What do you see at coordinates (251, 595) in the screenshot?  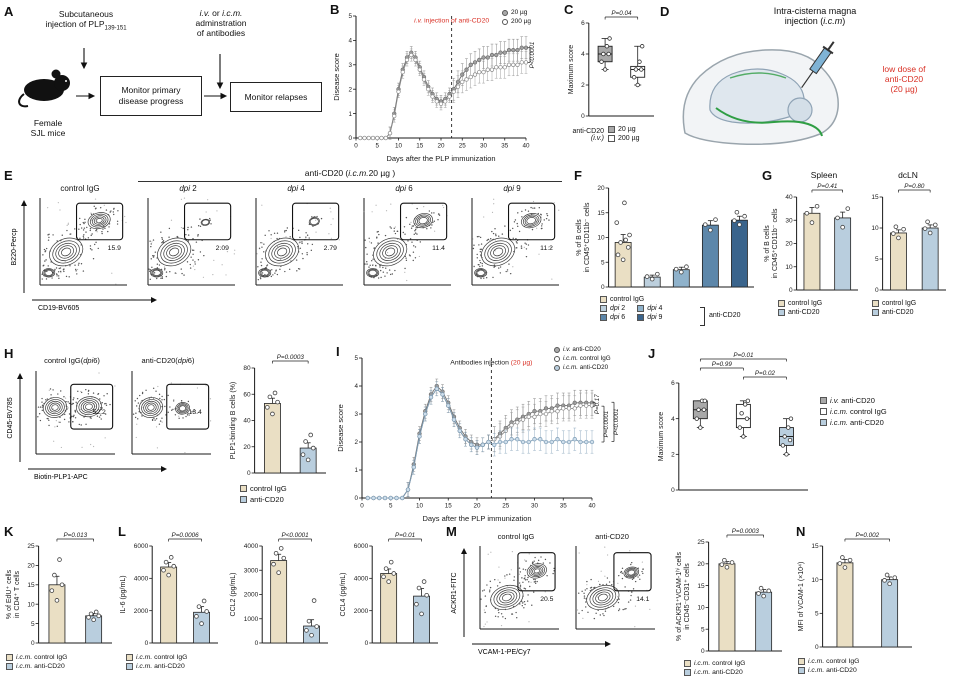 I see `svg-text: 2000` at bounding box center [251, 595].